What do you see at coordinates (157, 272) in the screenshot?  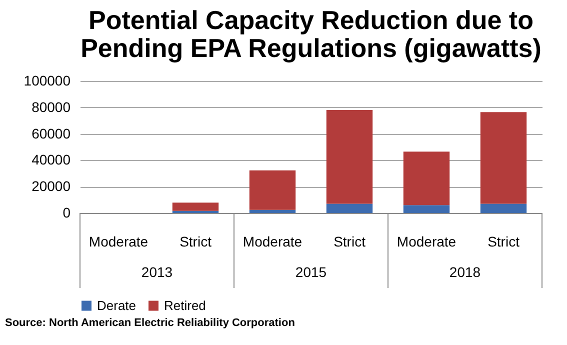 I see `text: 2013` at bounding box center [157, 272].